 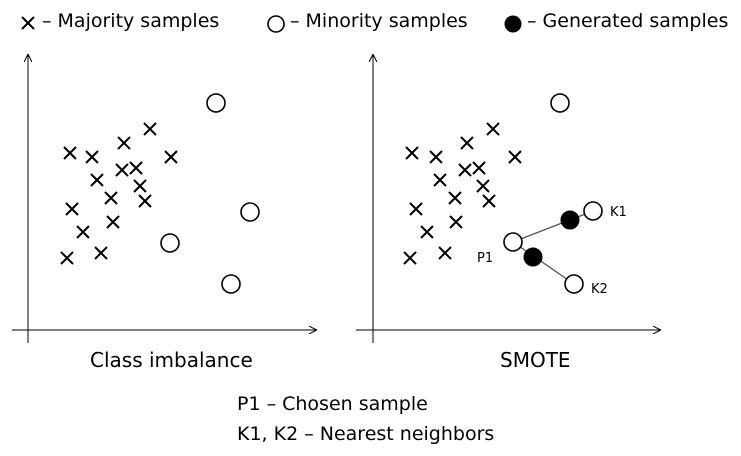 What do you see at coordinates (171, 360) in the screenshot?
I see `caption-class-imbalance: Class imbalance` at bounding box center [171, 360].